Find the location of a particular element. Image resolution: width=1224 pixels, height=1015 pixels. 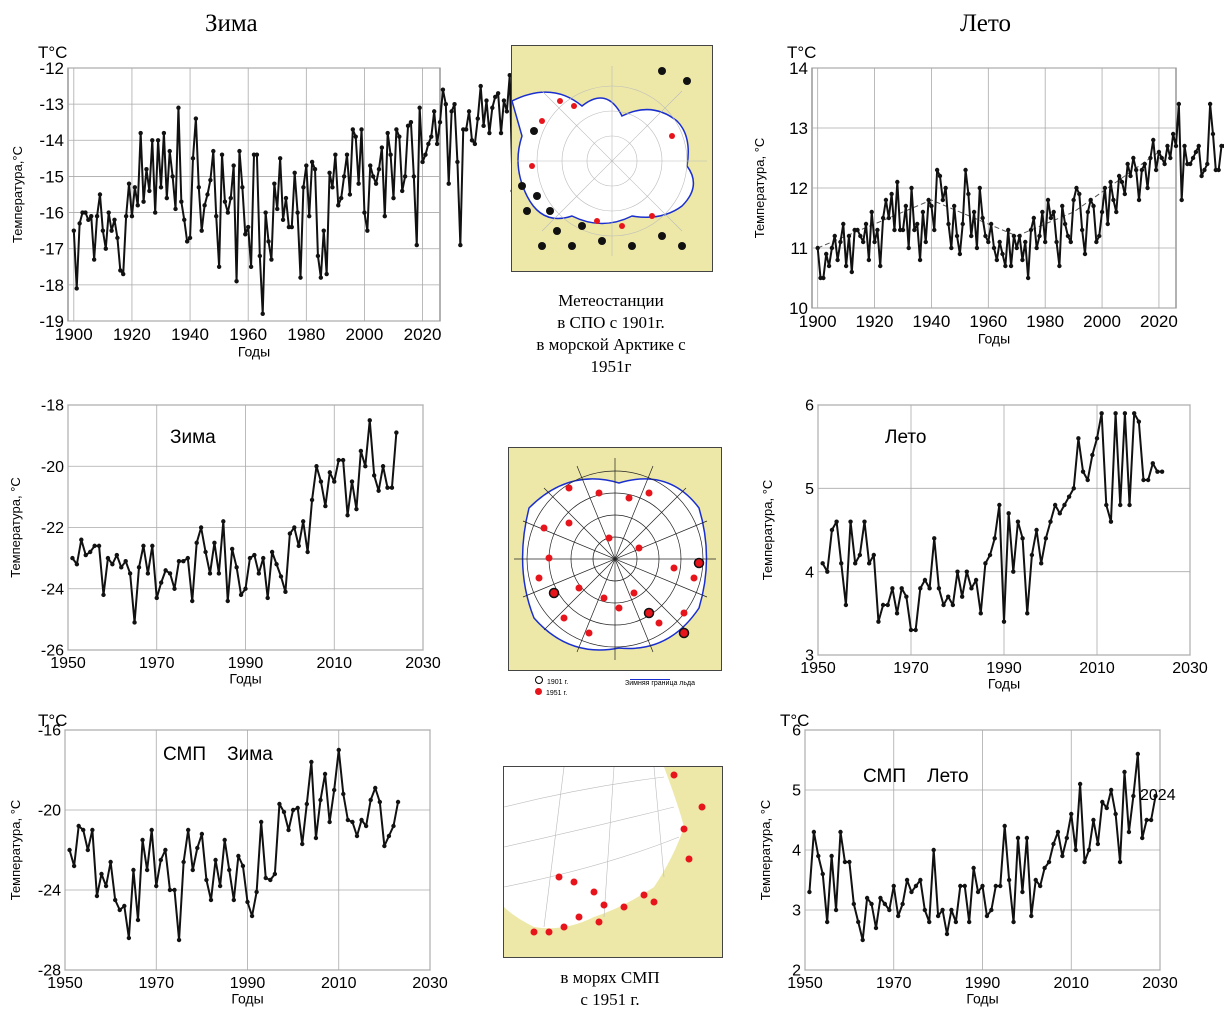

y-tick-label: -15 is located at coordinates (51, 176).